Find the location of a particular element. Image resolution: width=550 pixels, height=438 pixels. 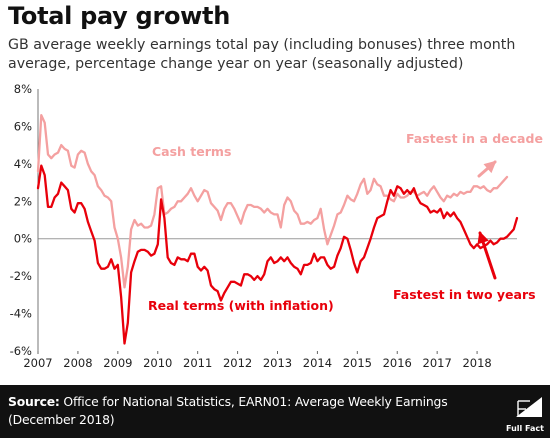

y-tick-label: 4% is located at coordinates (23, 164).